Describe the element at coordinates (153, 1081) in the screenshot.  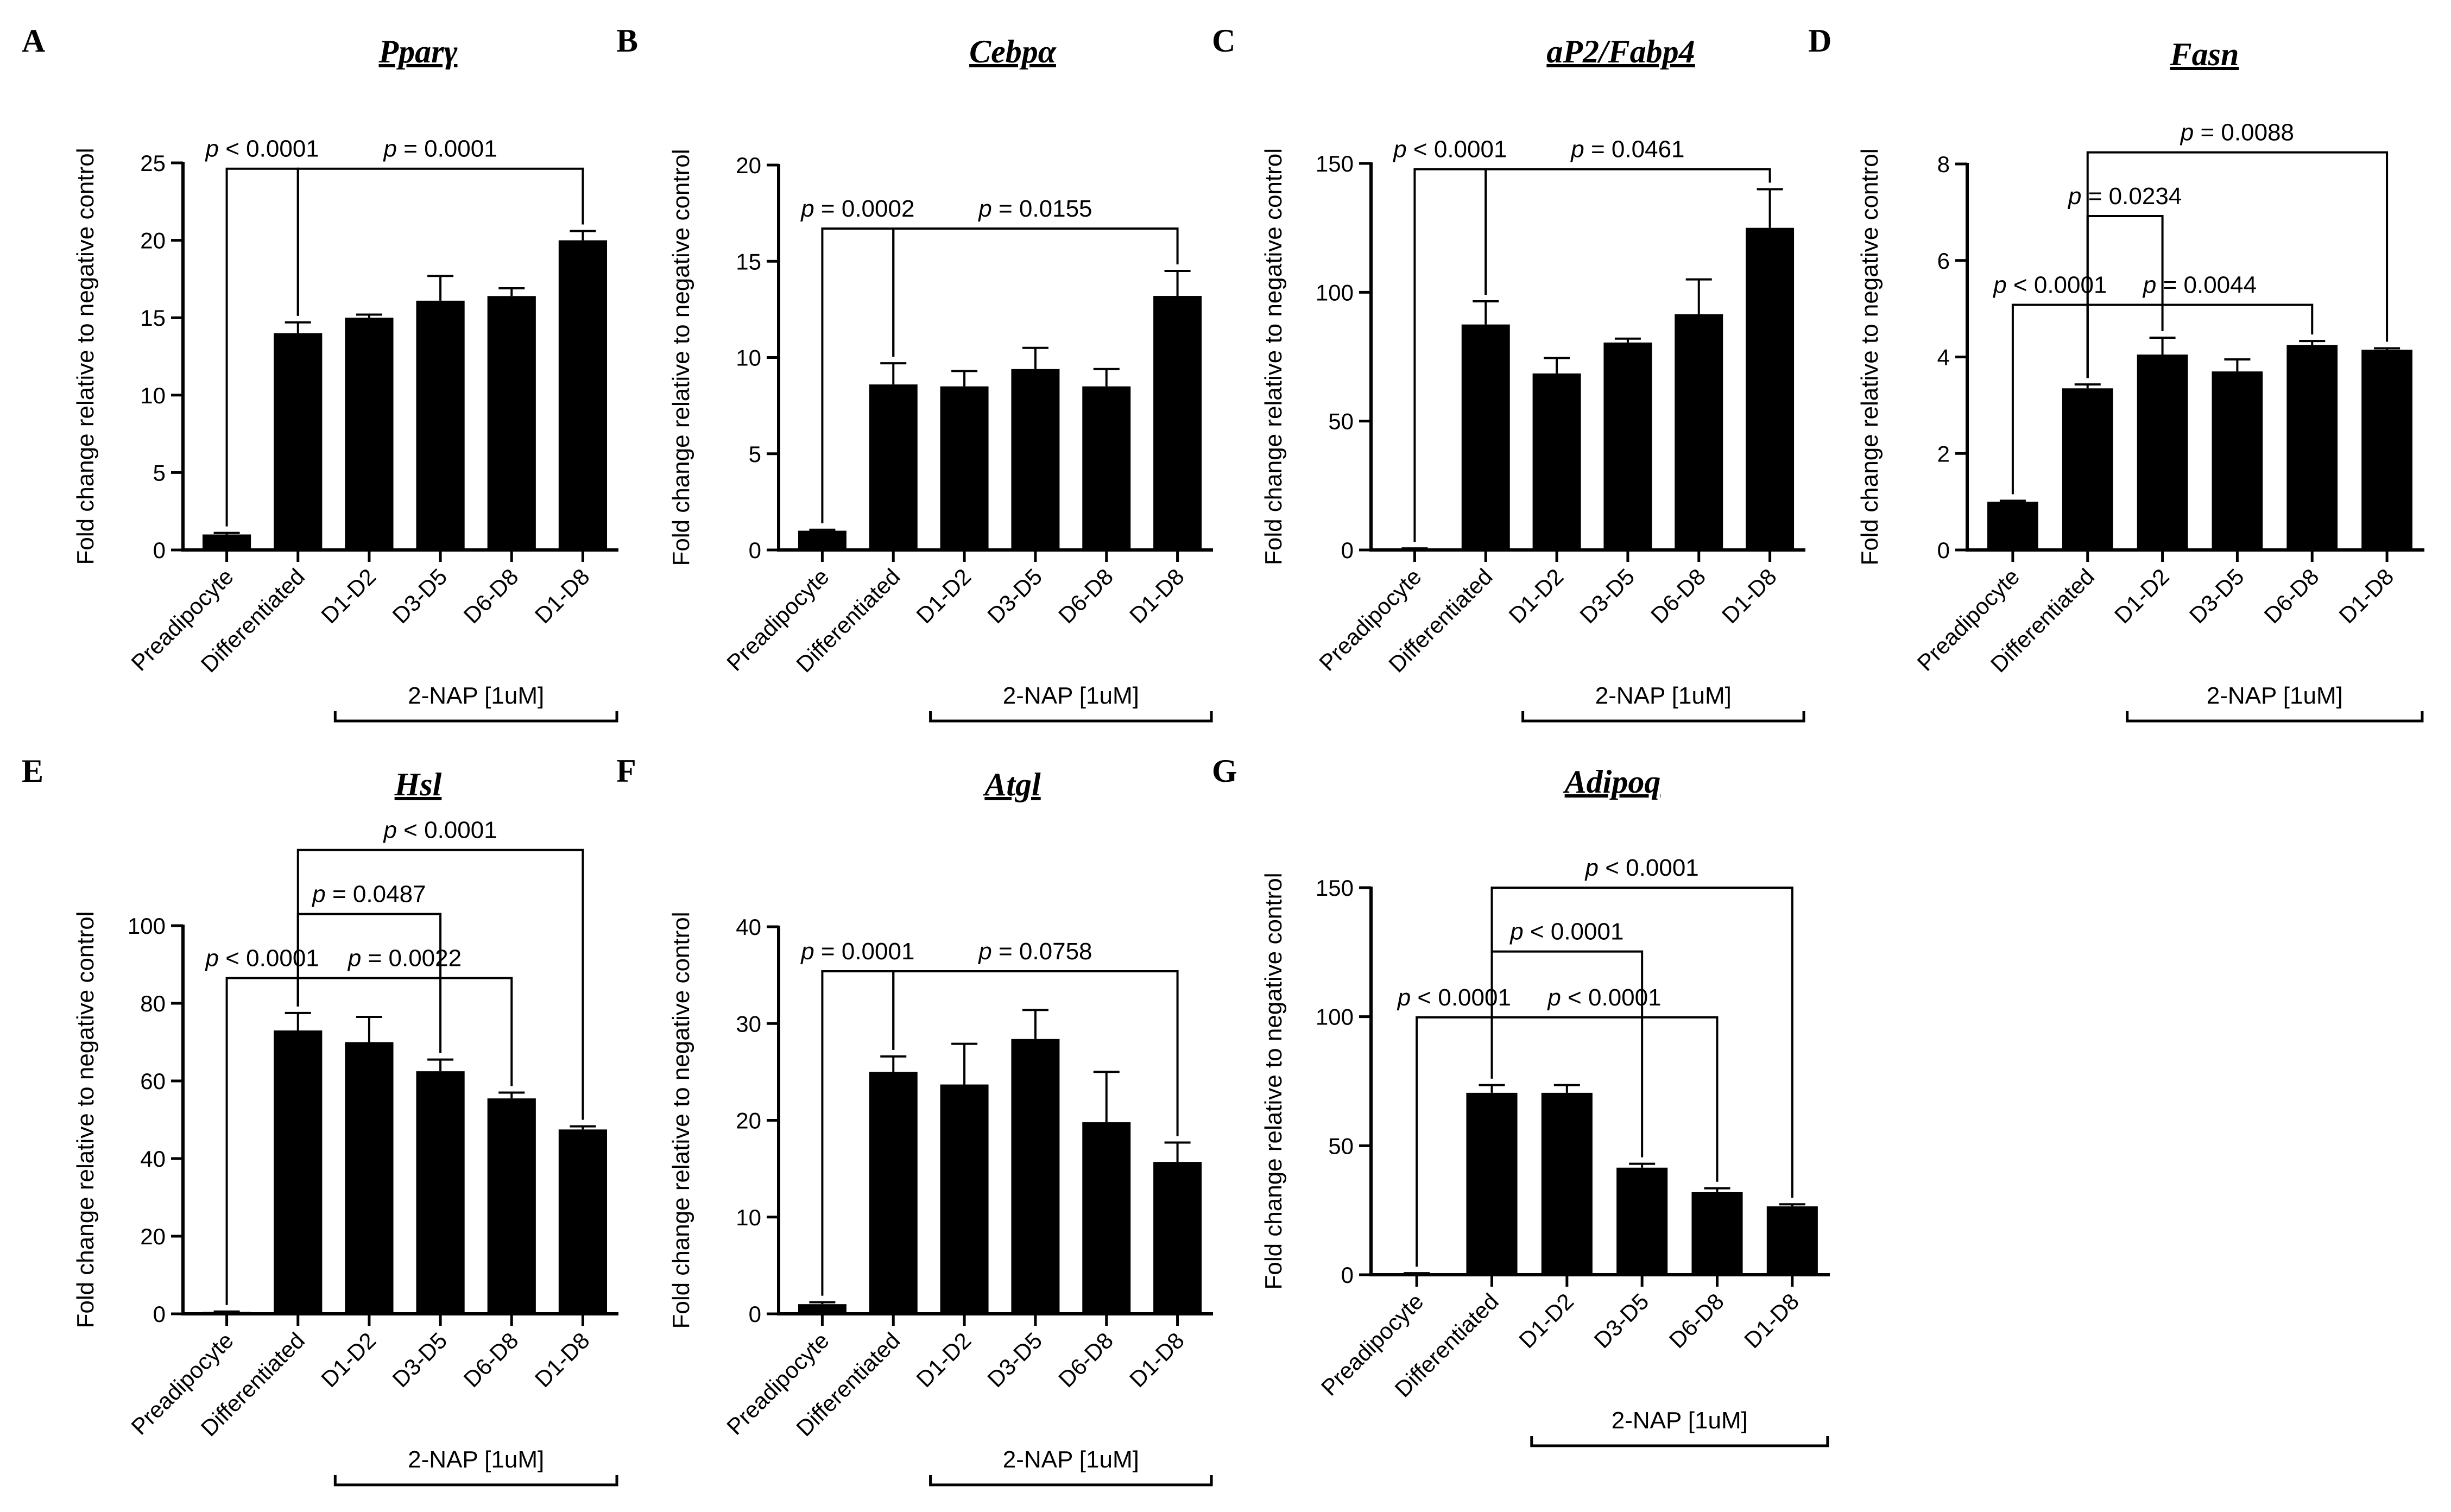
I see `y-tick-label: 60` at that location.